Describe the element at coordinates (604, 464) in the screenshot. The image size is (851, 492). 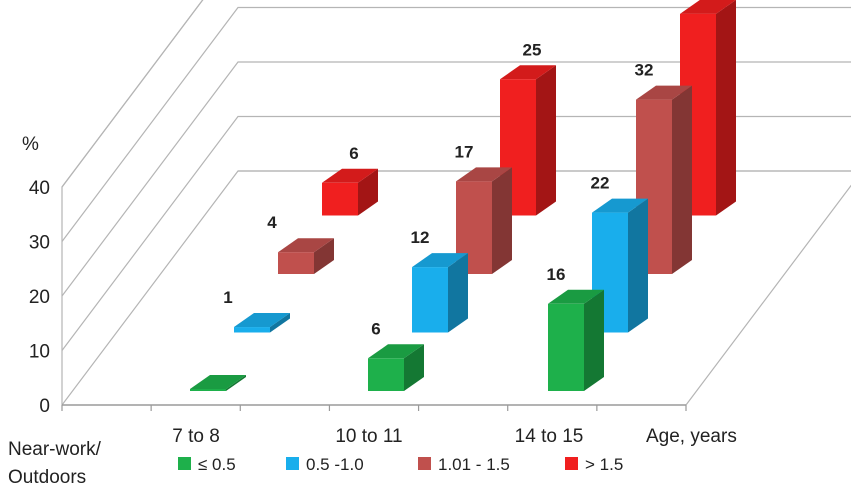
I see `legend-label: > 1.5` at that location.